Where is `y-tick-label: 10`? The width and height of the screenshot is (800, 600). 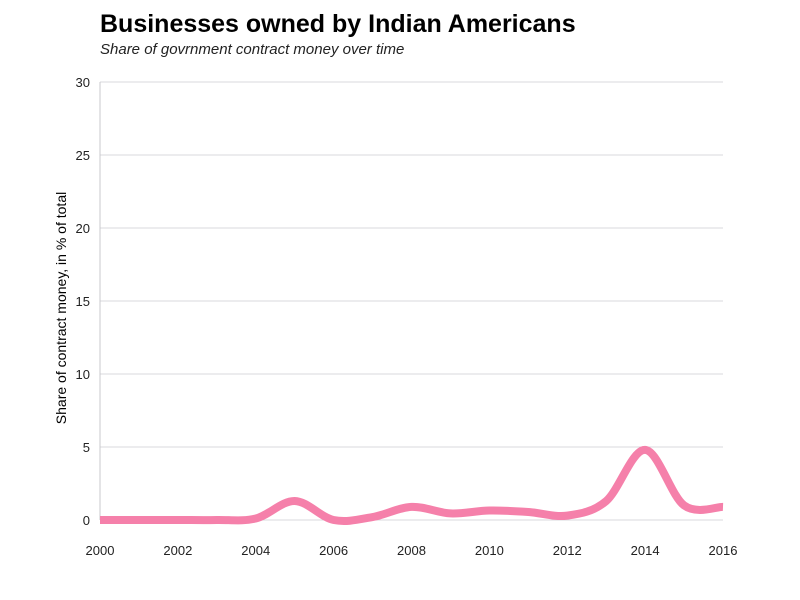
y-tick-label: 10 is located at coordinates (83, 374).